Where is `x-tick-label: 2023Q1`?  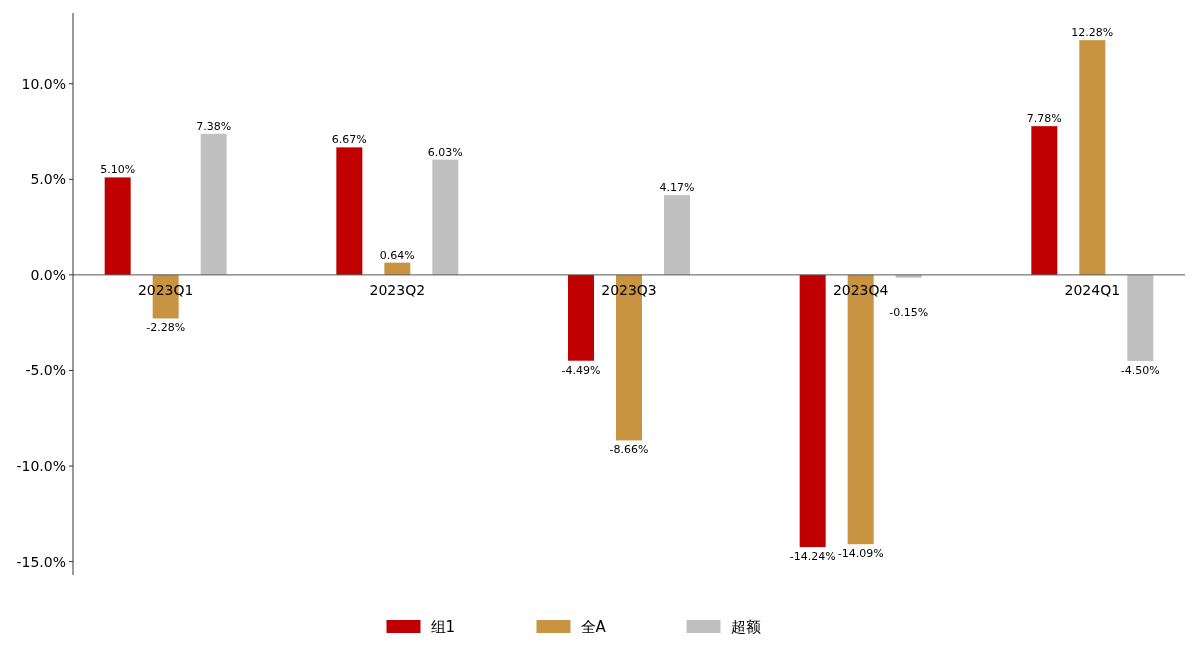 x-tick-label: 2023Q1 is located at coordinates (165, 289).